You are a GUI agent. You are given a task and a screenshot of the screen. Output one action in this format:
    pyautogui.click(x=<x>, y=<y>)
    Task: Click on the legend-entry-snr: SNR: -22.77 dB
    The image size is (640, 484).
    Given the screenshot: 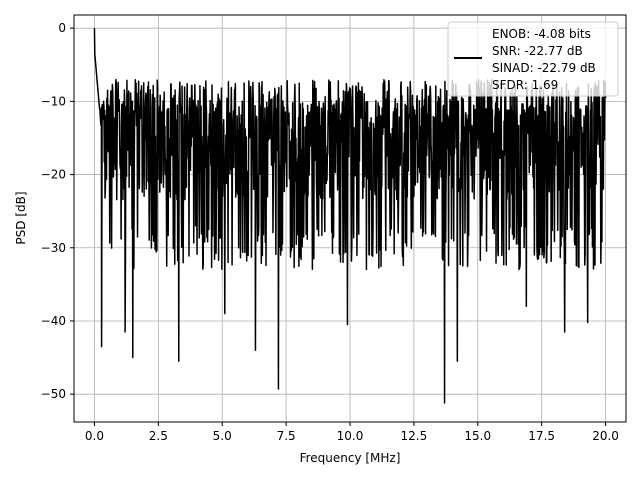 What is the action you would take?
    pyautogui.click(x=537, y=51)
    